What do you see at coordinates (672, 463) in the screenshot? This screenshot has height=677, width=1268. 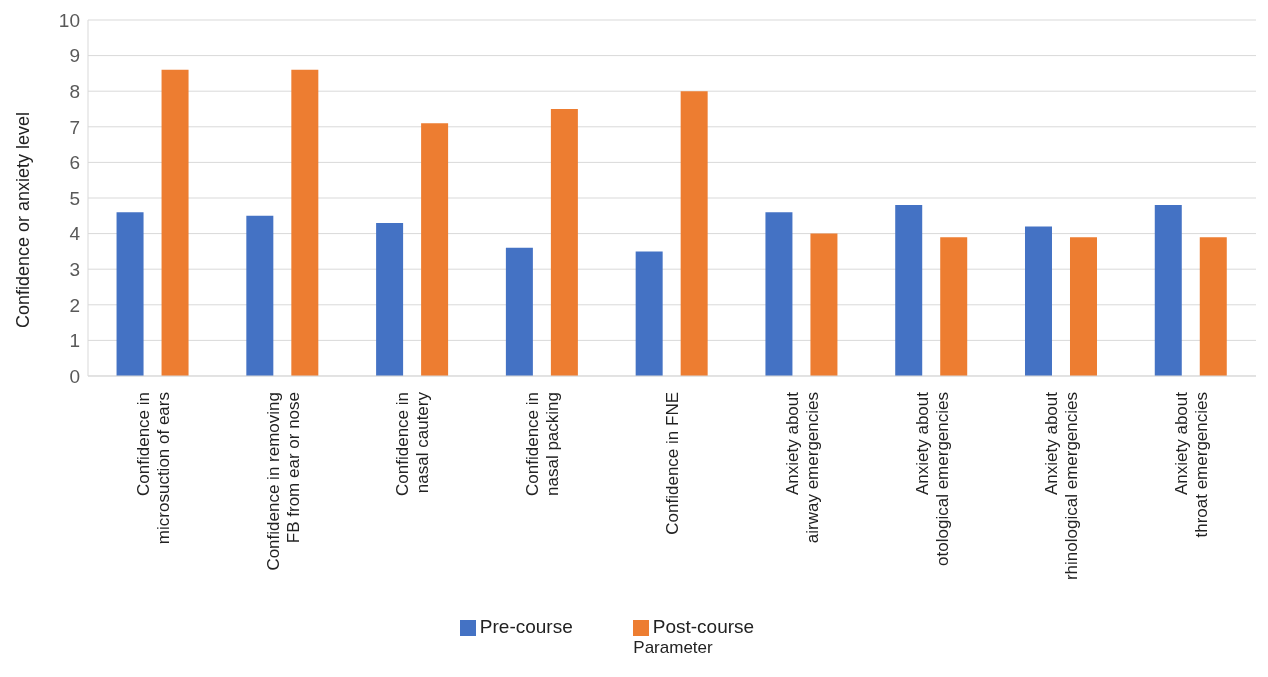 I see `x-tick-label: Confidence in FNE` at bounding box center [672, 463].